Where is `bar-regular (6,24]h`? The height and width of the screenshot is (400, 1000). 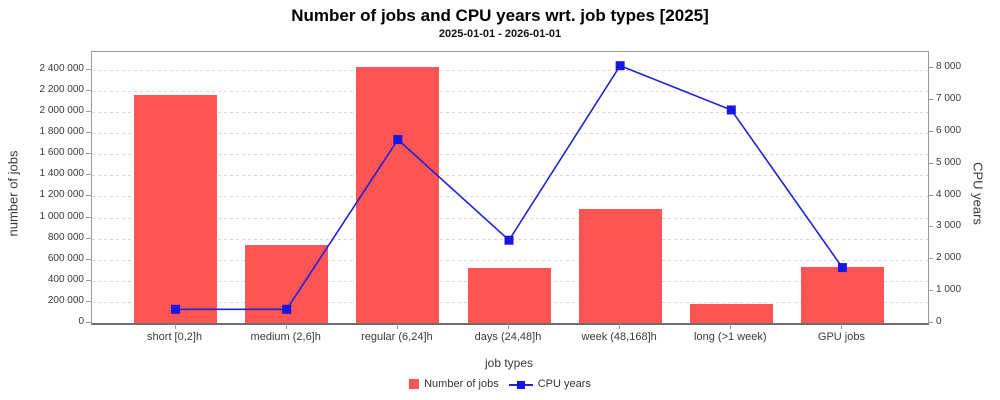 bar-regular (6,24]h is located at coordinates (398, 194).